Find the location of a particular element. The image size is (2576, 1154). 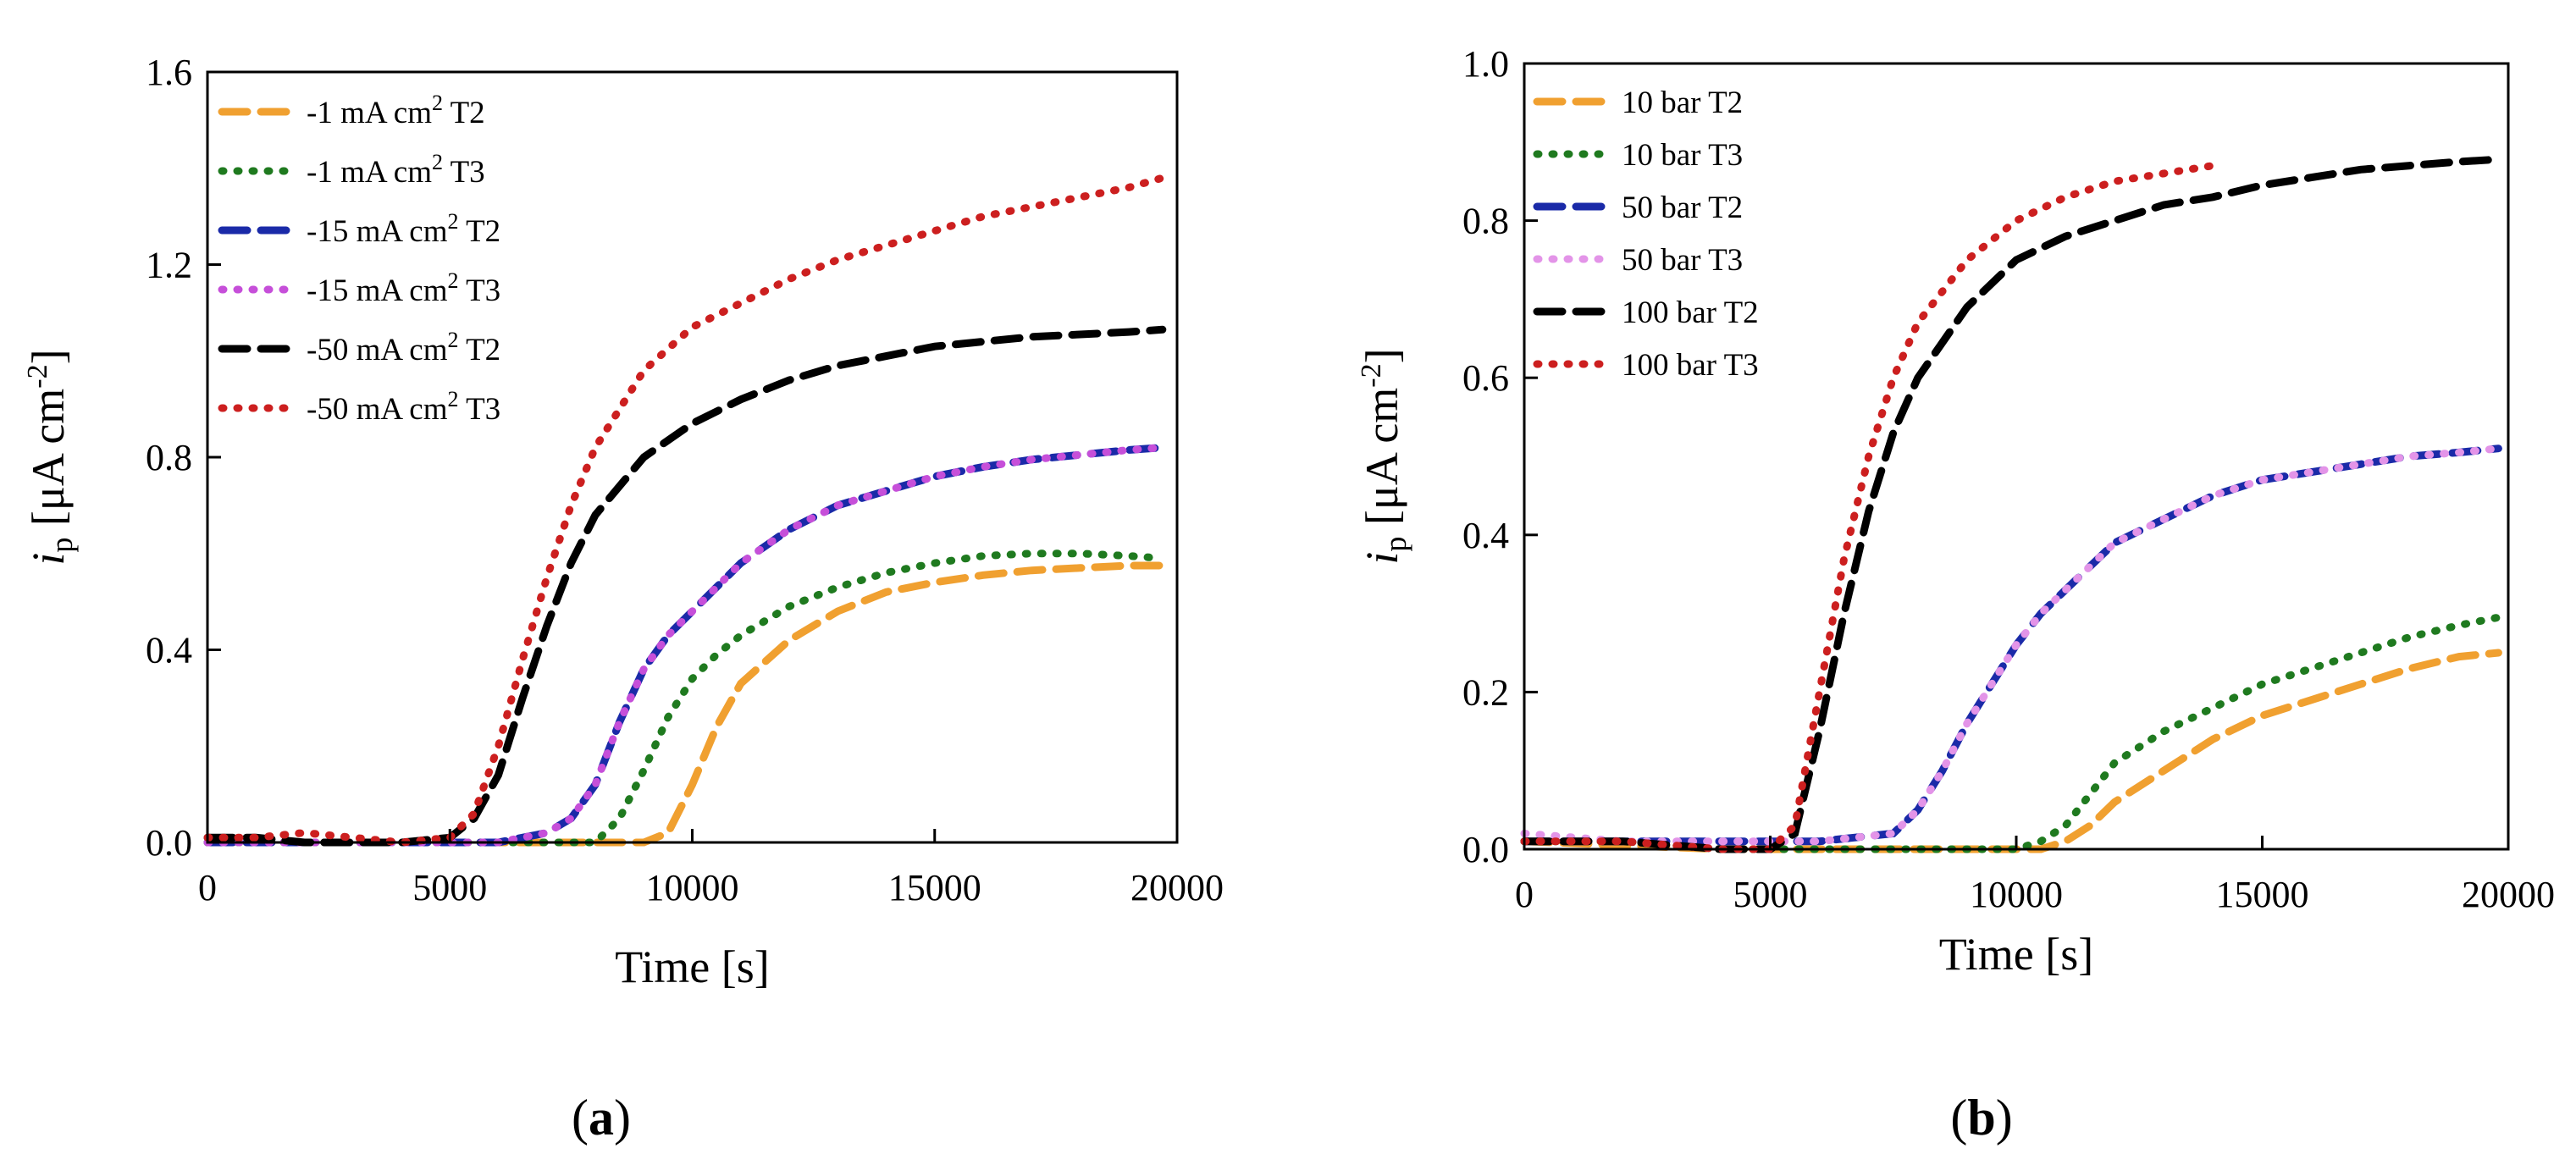

panel-b-caption: (b) is located at coordinates (1981, 1118).